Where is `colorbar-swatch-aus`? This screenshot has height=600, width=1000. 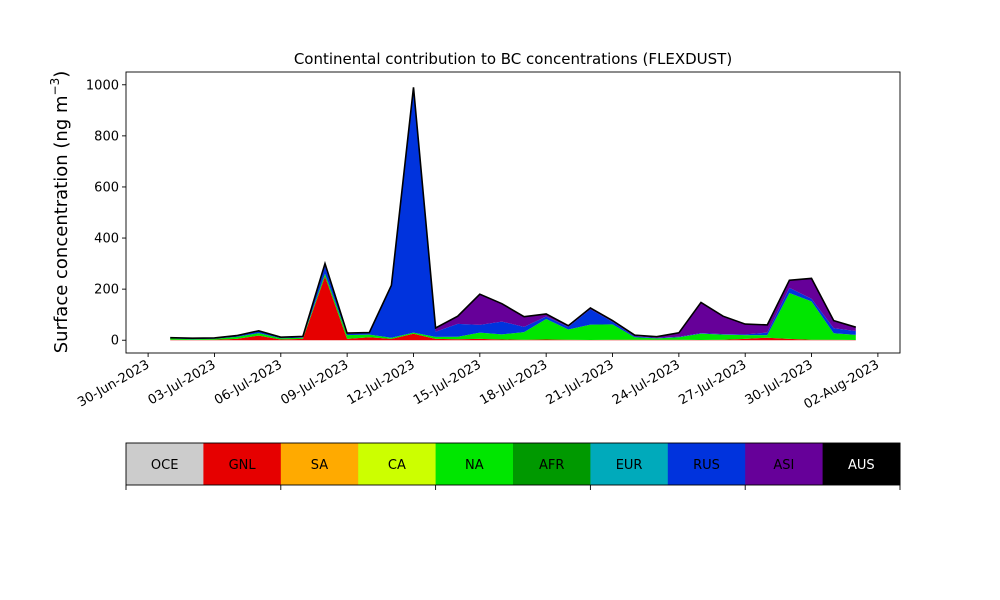 colorbar-swatch-aus is located at coordinates (861, 464).